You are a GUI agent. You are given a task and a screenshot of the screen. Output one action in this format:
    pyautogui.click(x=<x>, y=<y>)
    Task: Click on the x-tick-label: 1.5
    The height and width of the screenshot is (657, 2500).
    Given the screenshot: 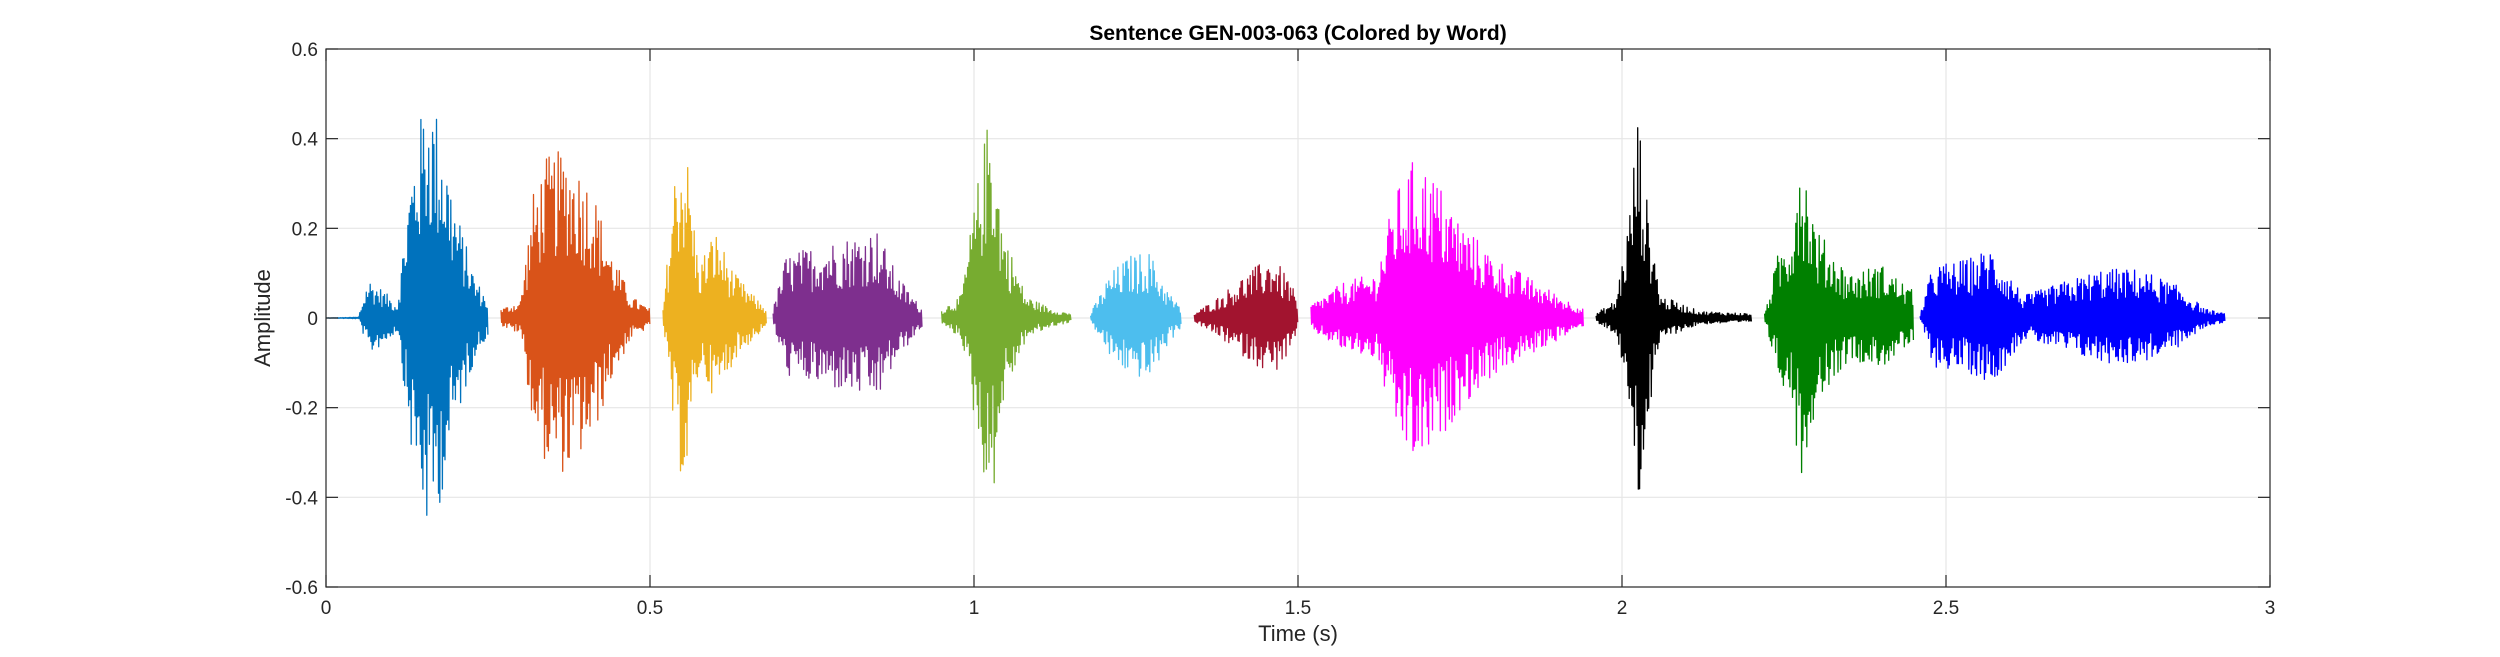 What is the action you would take?
    pyautogui.click(x=1298, y=608)
    